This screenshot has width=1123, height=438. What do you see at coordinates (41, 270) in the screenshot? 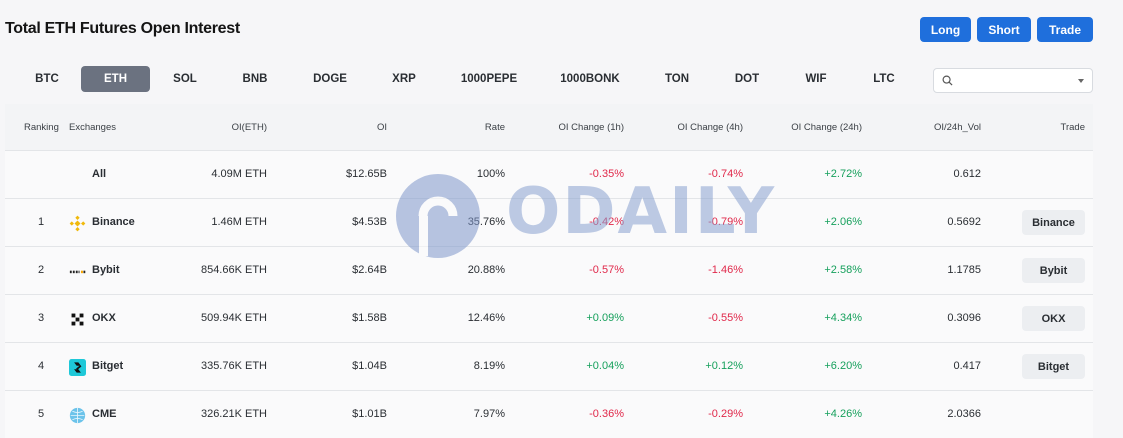
I see `rank-value: 2` at bounding box center [41, 270].